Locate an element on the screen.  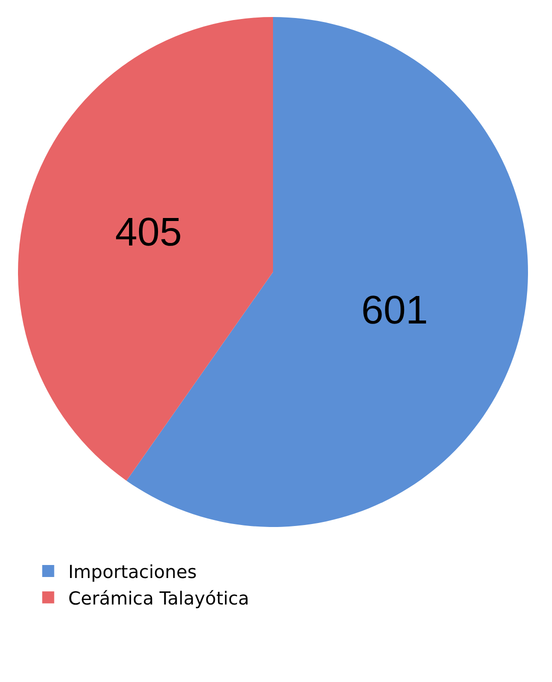
legend-label: Importaciones is located at coordinates (132, 573).